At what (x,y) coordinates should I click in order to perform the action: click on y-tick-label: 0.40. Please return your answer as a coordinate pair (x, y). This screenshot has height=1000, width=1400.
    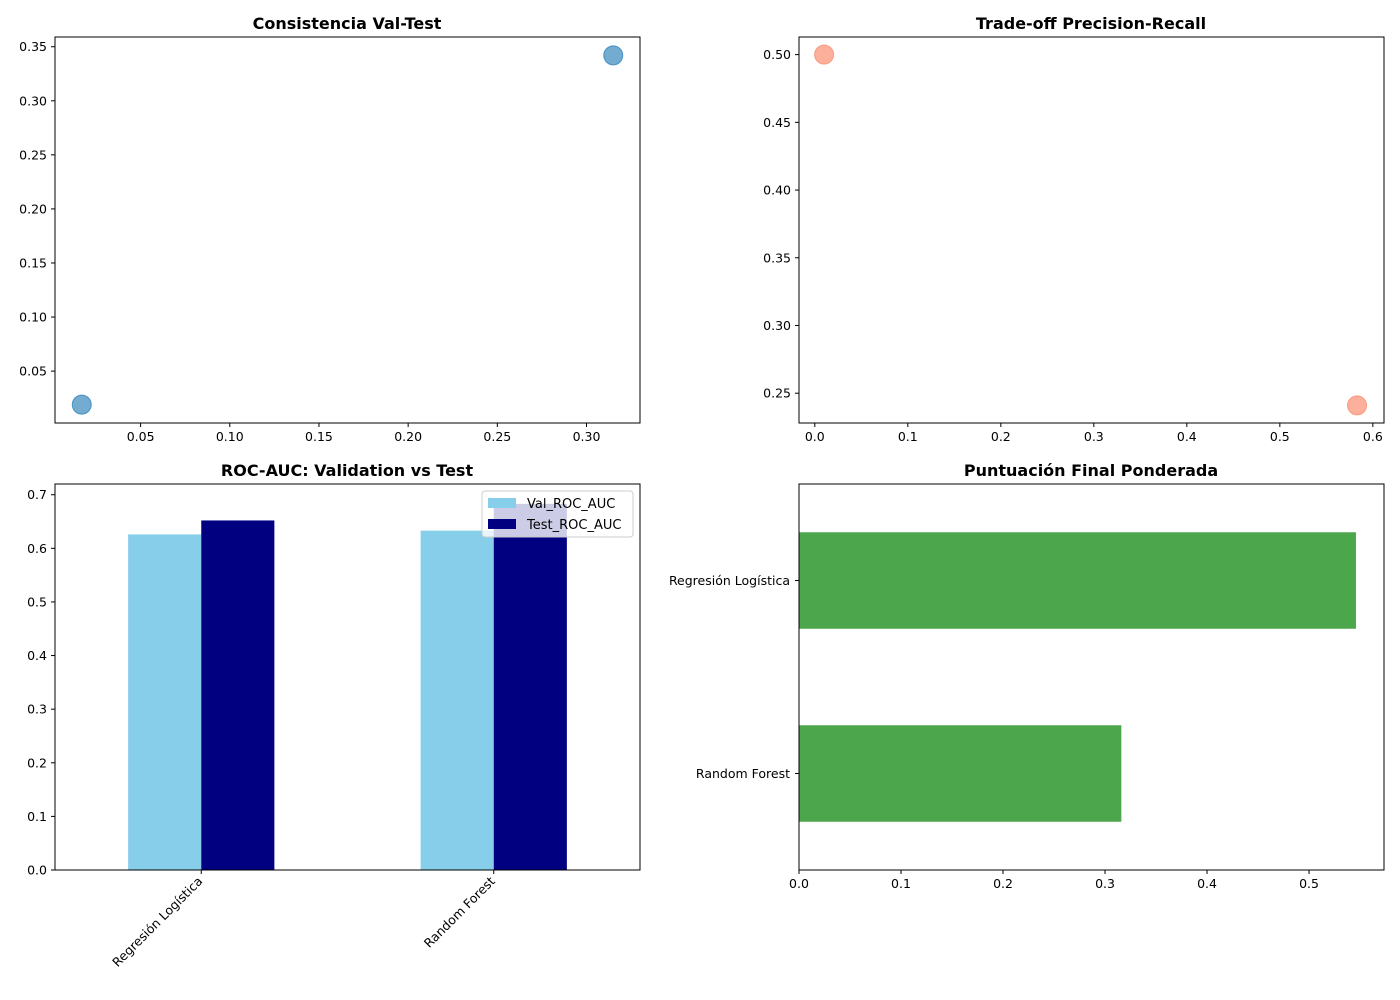
    Looking at the image, I should click on (777, 190).